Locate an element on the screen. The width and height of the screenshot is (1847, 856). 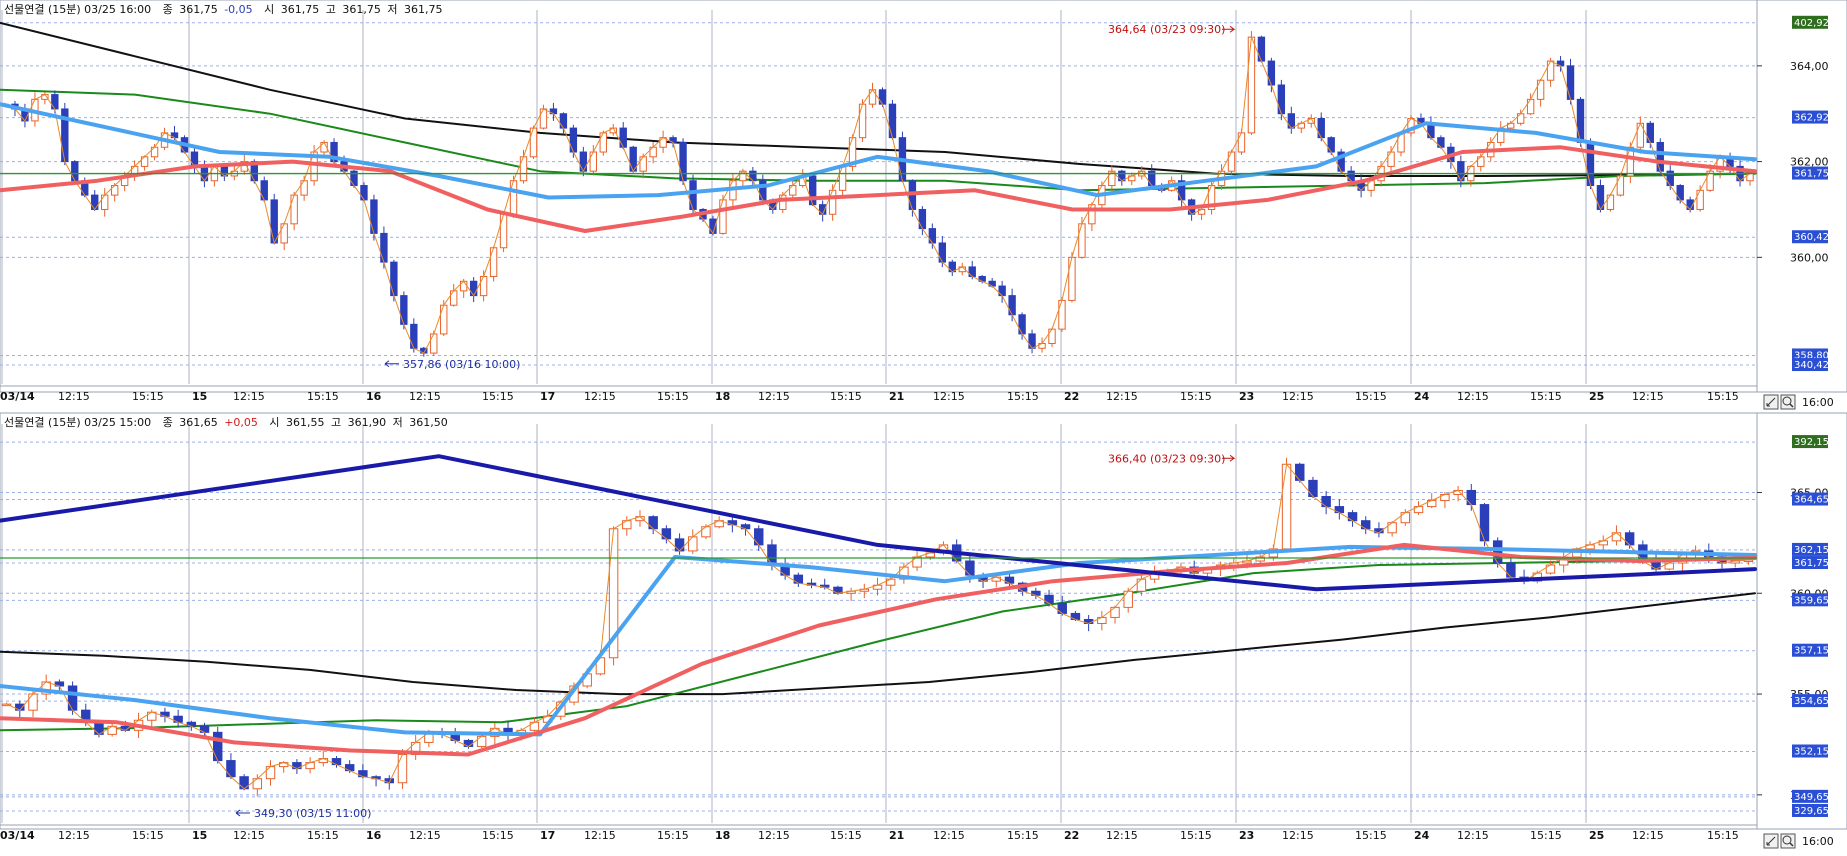
price-badge: 360,42 is located at coordinates (1810, 237).